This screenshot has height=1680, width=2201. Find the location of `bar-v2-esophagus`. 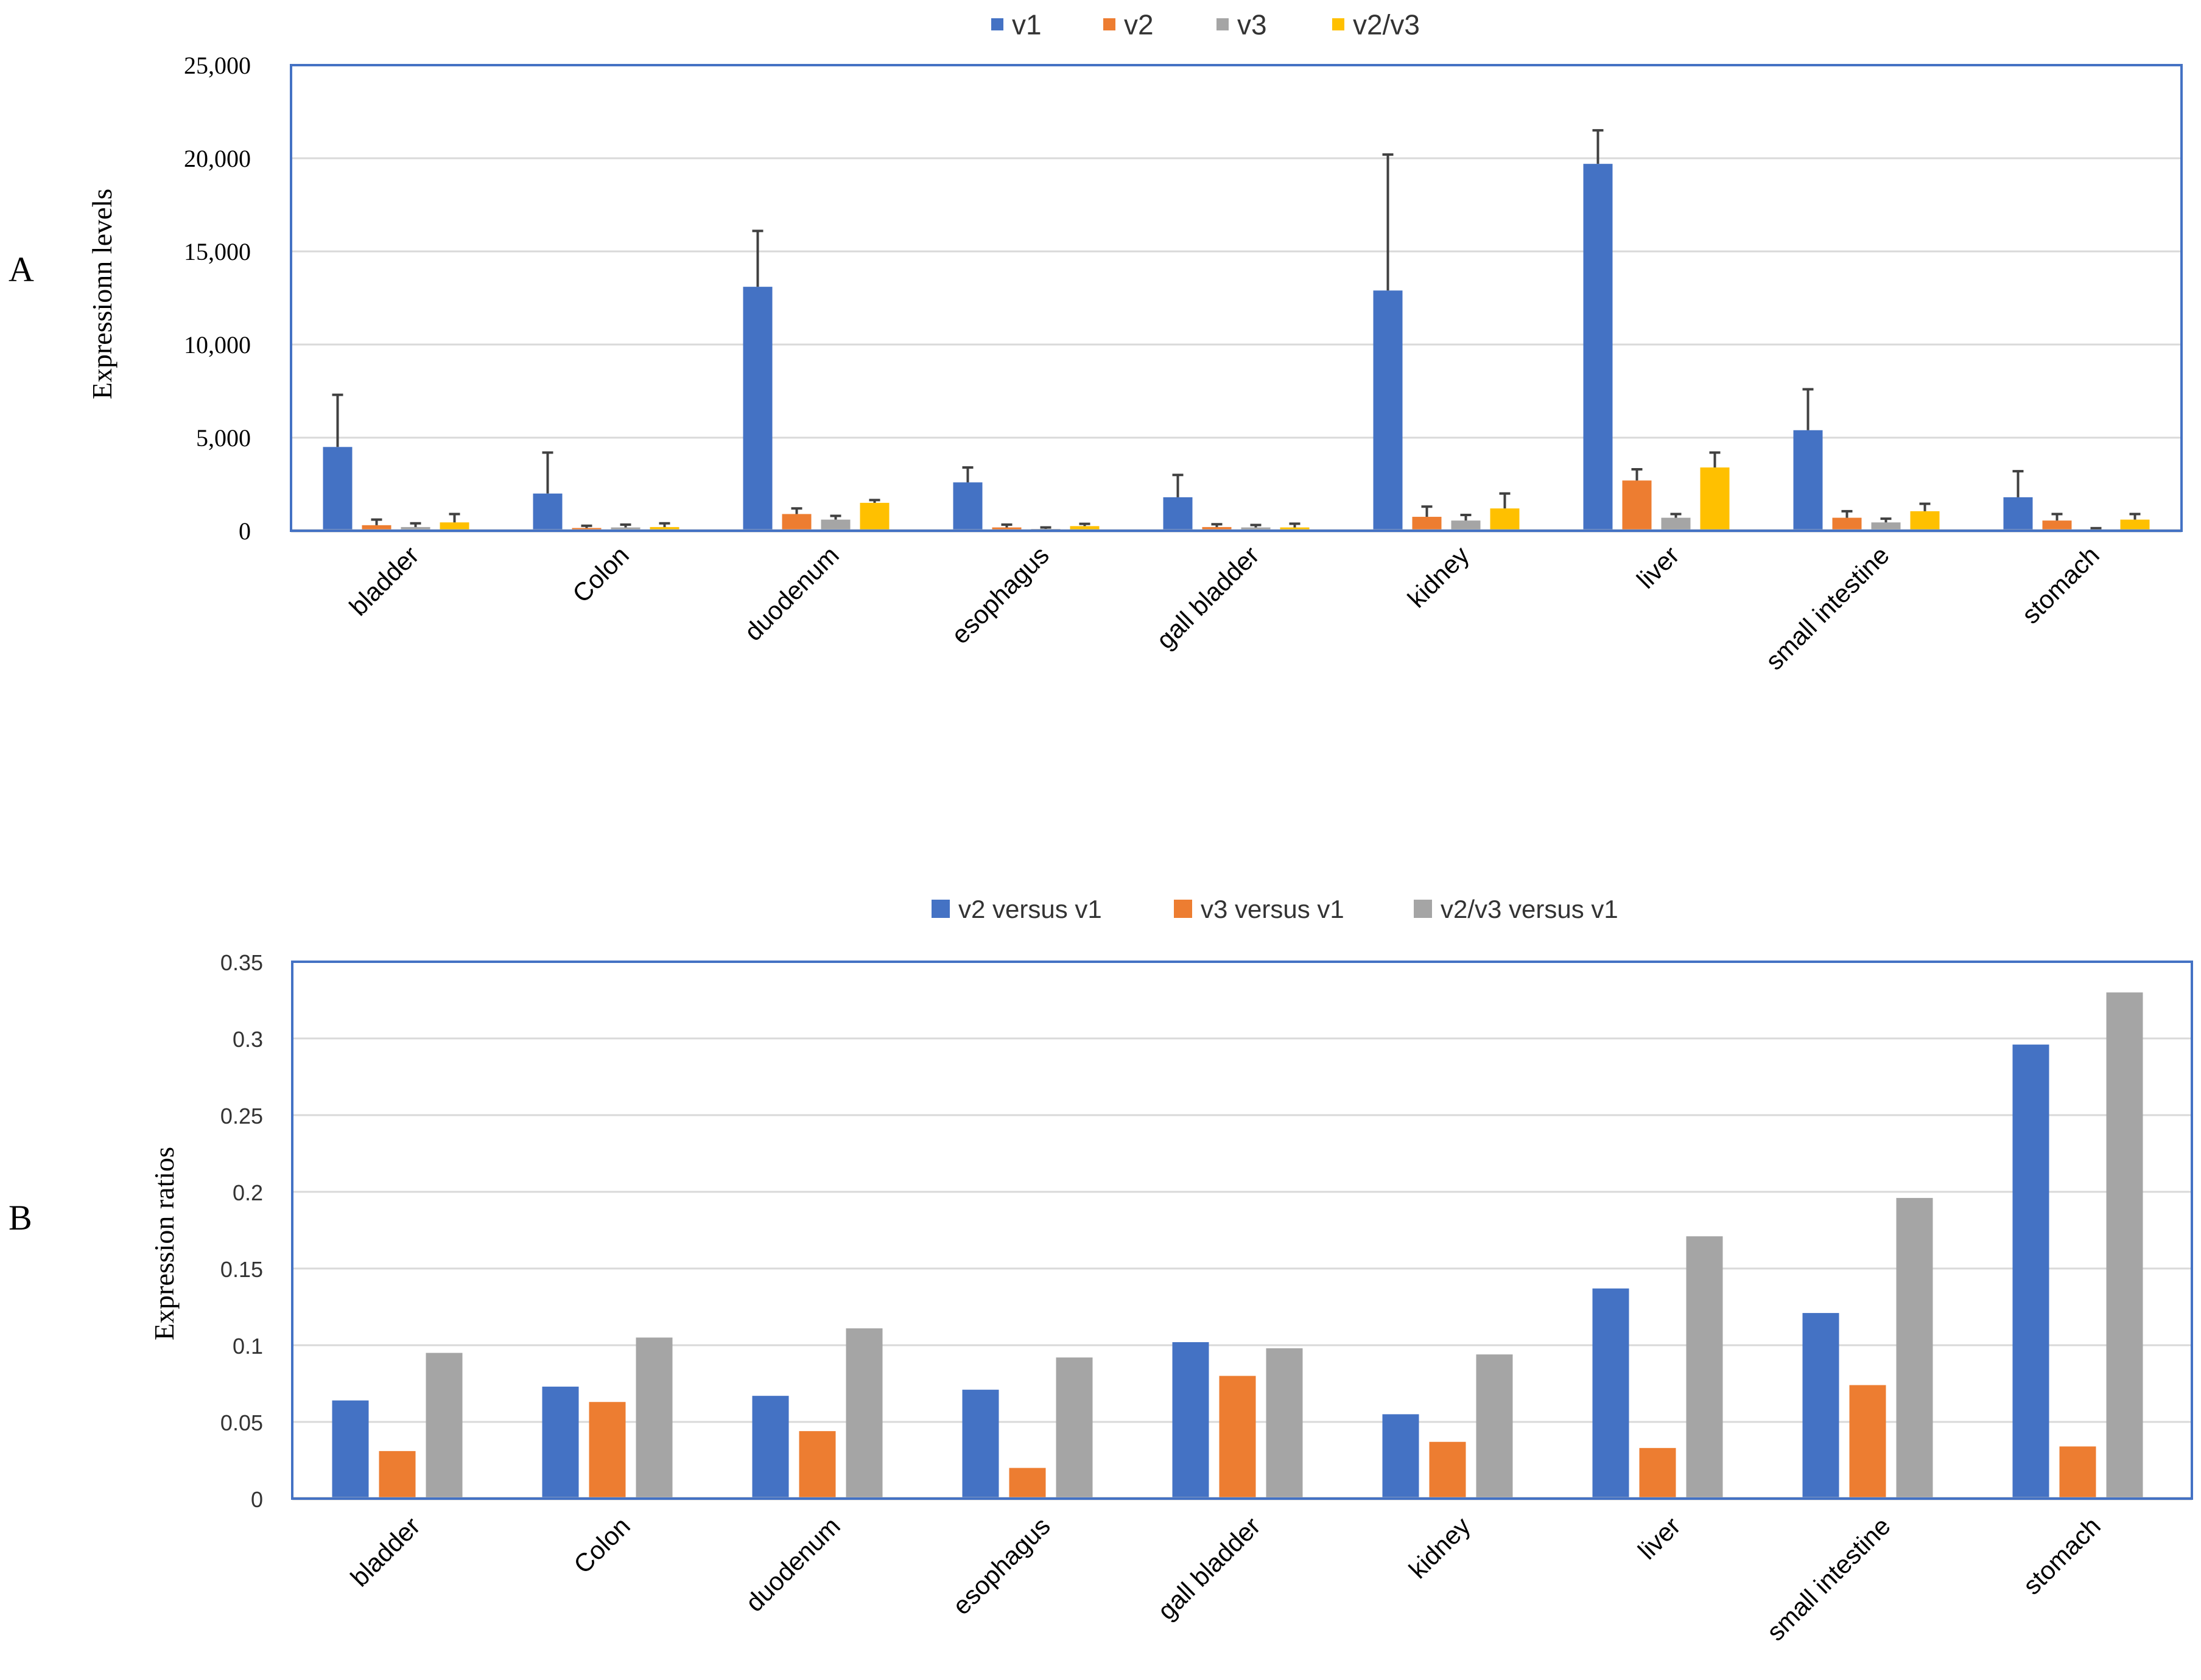

bar-v2-esophagus is located at coordinates (1007, 529).